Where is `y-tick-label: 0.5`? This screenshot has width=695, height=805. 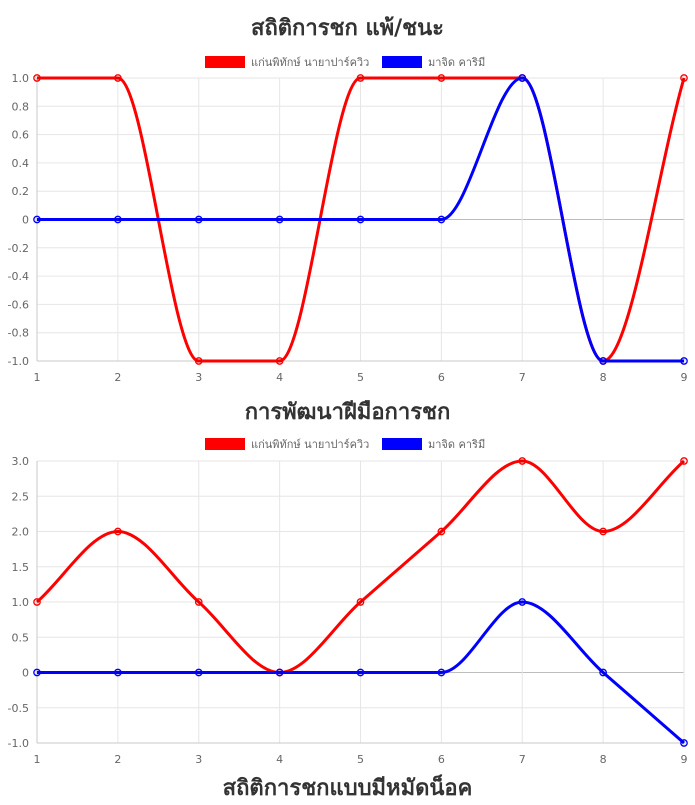 y-tick-label: 0.5 is located at coordinates (21, 637).